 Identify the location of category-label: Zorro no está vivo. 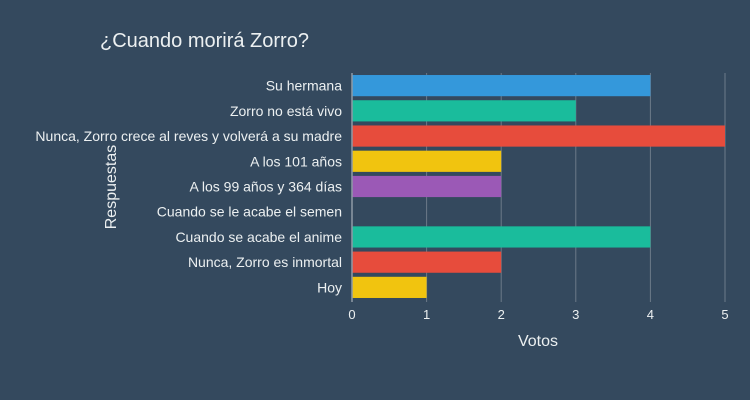
(286, 111).